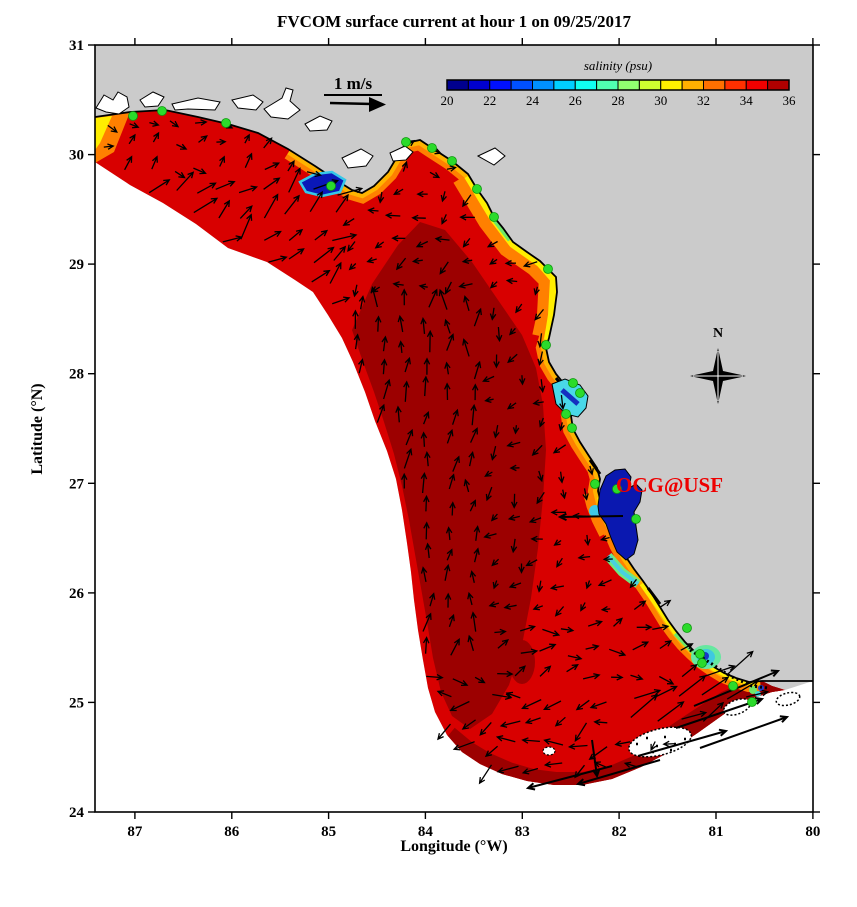  Describe the element at coordinates (103, 133) in the screenshot. I see `west-corner-yellow` at that location.